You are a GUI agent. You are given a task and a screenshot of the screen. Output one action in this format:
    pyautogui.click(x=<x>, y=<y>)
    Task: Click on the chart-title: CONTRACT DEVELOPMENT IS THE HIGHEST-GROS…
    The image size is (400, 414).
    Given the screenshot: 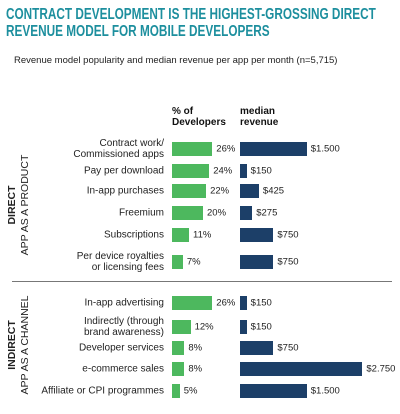 What is the action you would take?
    pyautogui.click(x=191, y=23)
    